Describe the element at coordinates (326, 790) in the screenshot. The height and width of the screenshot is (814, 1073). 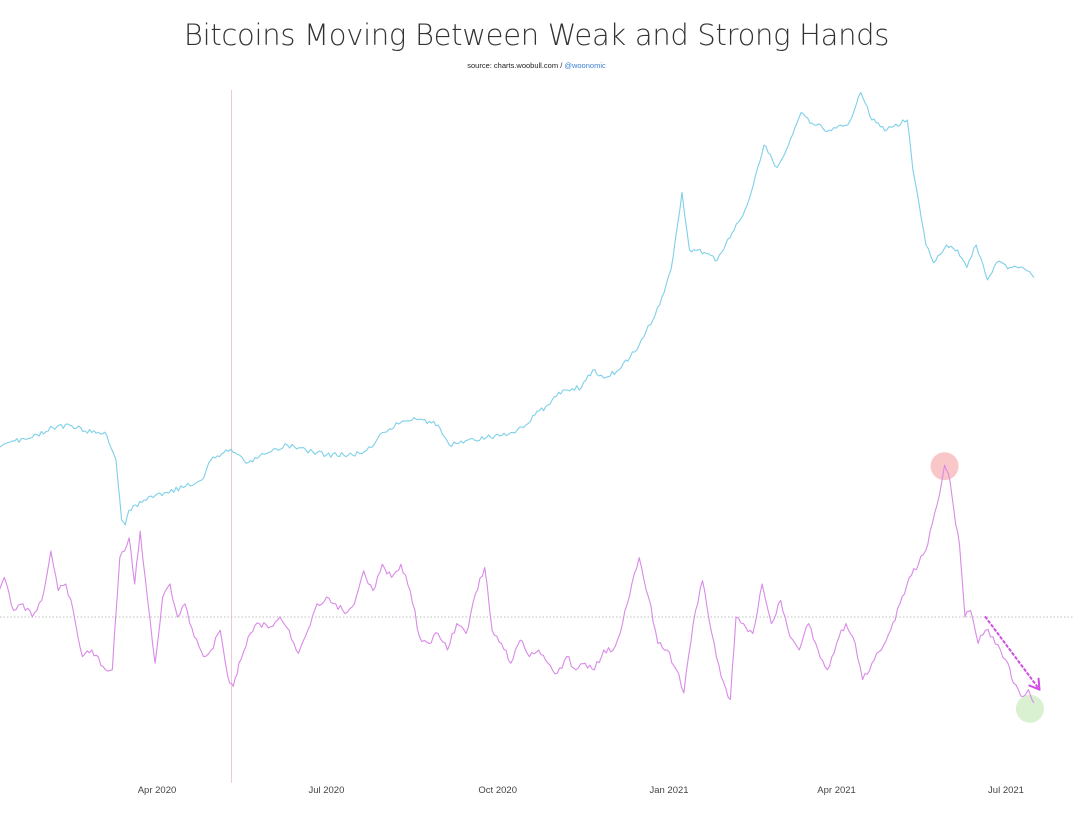
I see `x-tick-label: Jul 2020` at that location.